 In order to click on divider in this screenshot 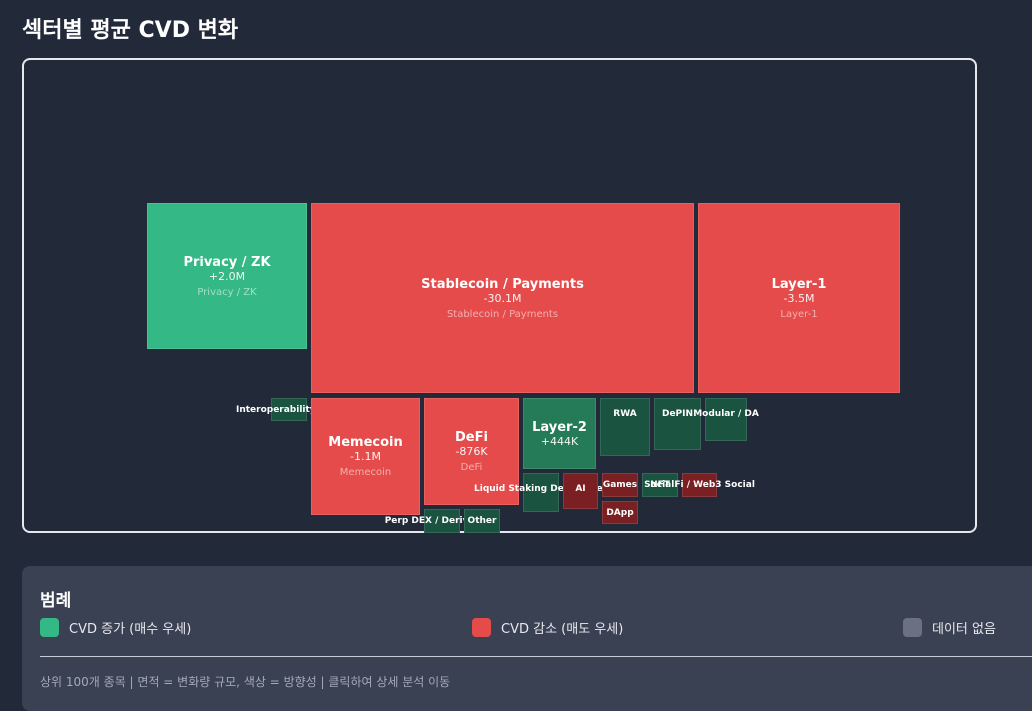, I will do `click(536, 656)`.